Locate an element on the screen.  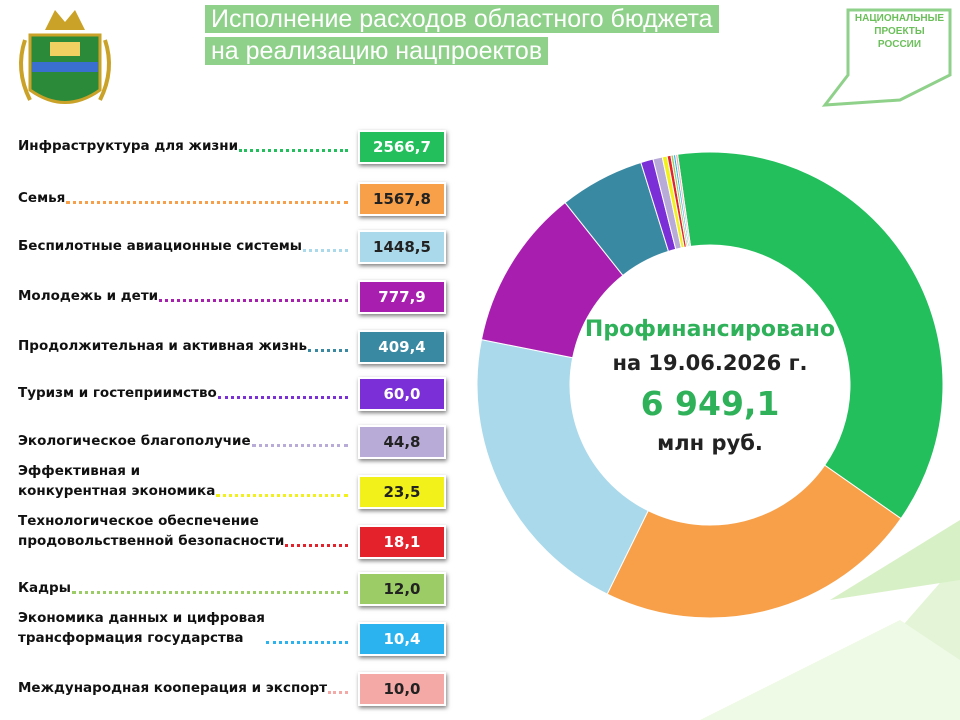
value-box: 44,8 is located at coordinates (402, 442).